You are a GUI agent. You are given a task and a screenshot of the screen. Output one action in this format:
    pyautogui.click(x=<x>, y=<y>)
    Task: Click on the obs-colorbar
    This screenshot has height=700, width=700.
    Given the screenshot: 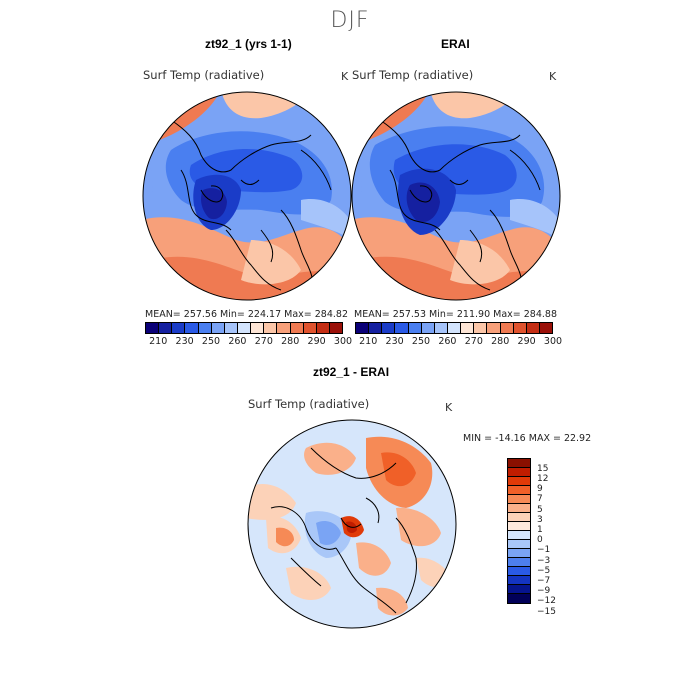 What is the action you would take?
    pyautogui.click(x=454, y=328)
    